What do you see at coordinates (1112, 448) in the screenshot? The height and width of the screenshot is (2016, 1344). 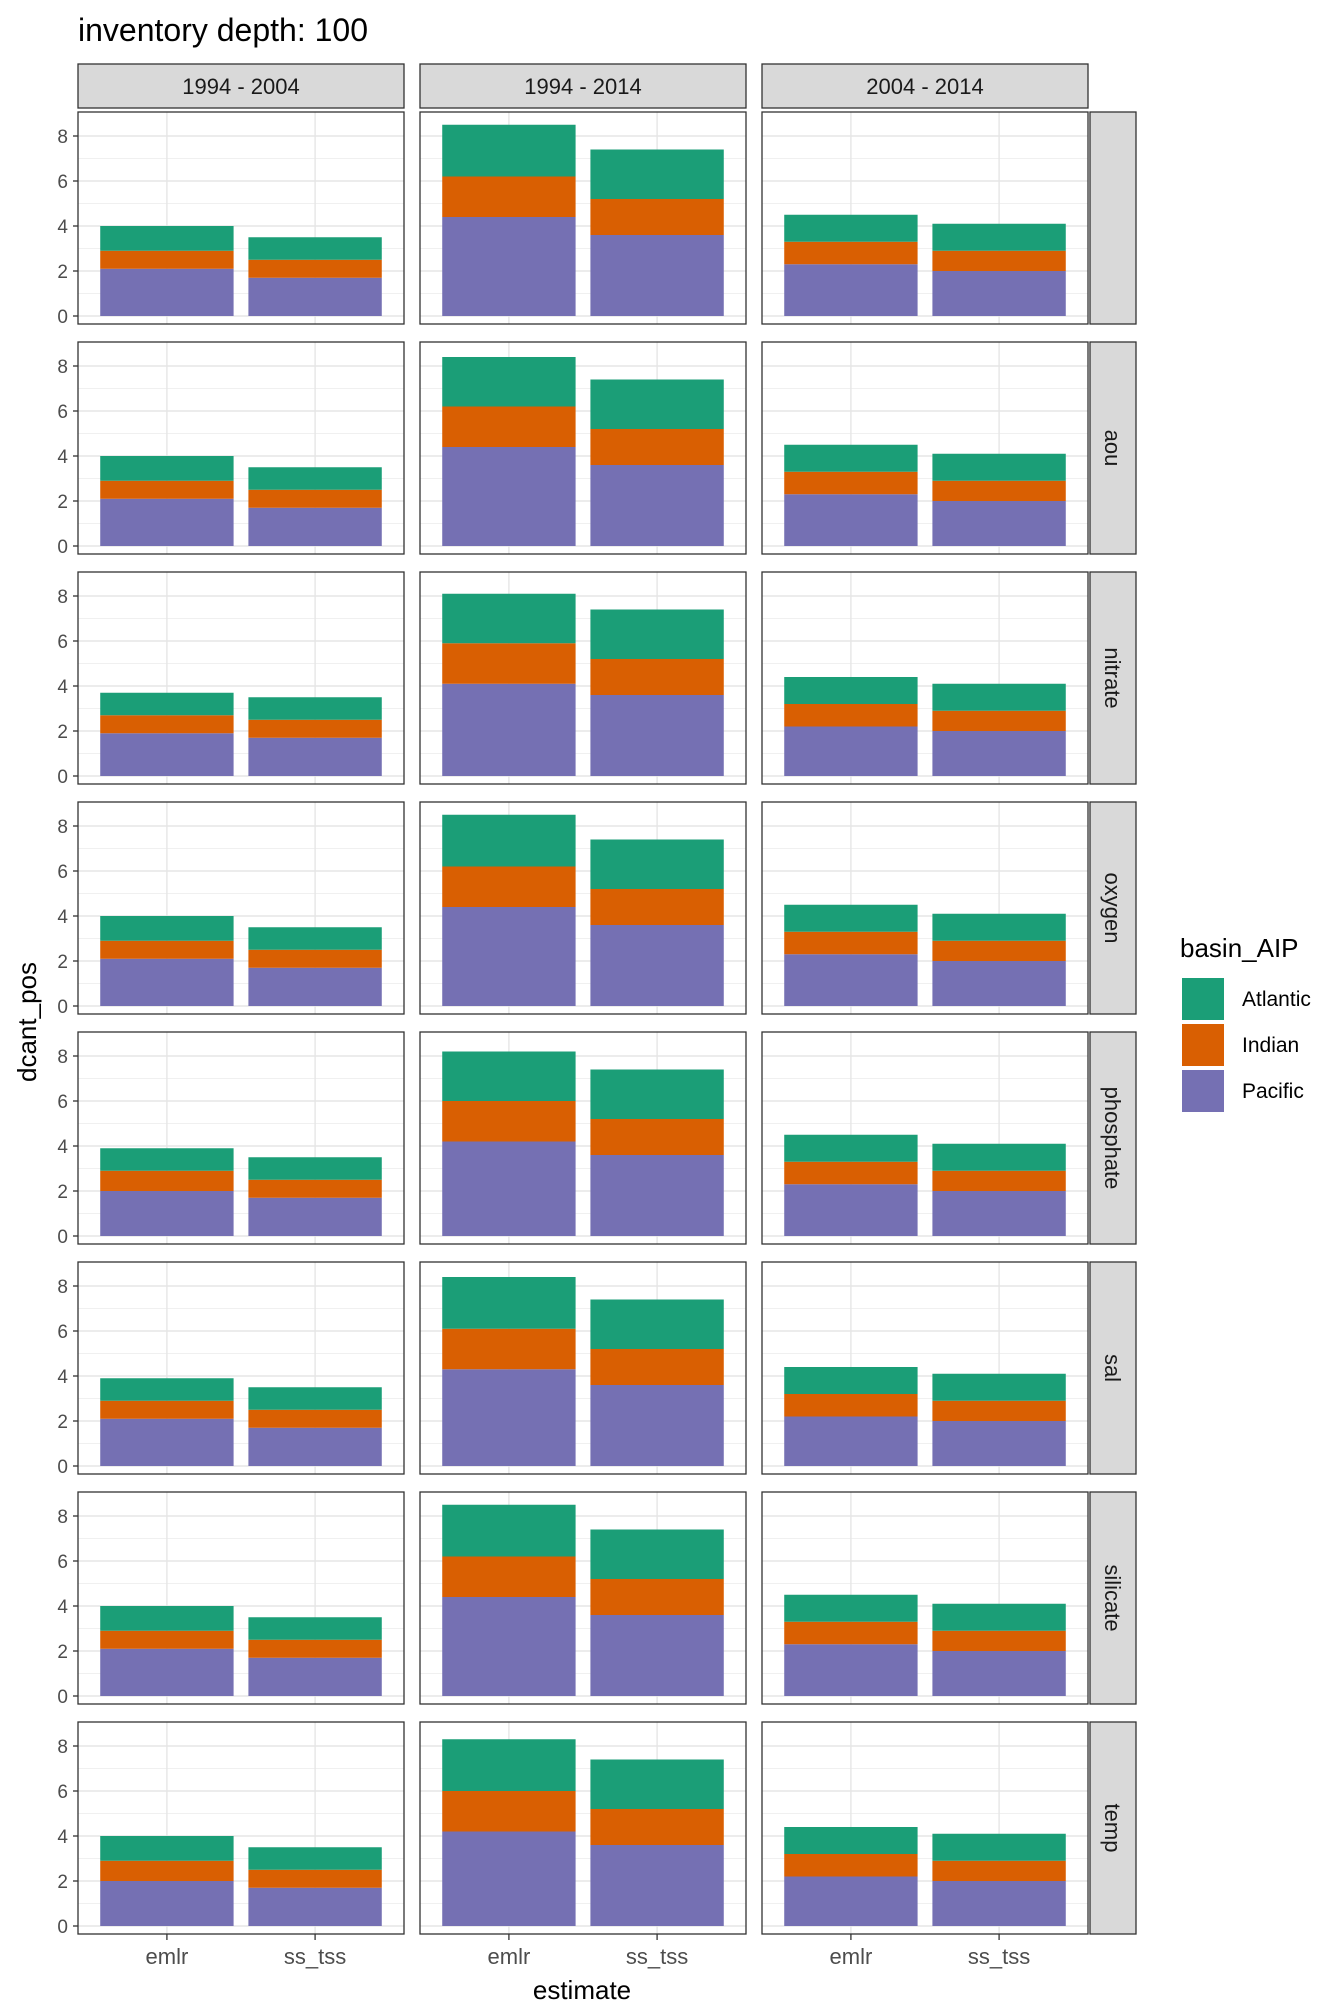 I see `row-strip-label: aou` at bounding box center [1112, 448].